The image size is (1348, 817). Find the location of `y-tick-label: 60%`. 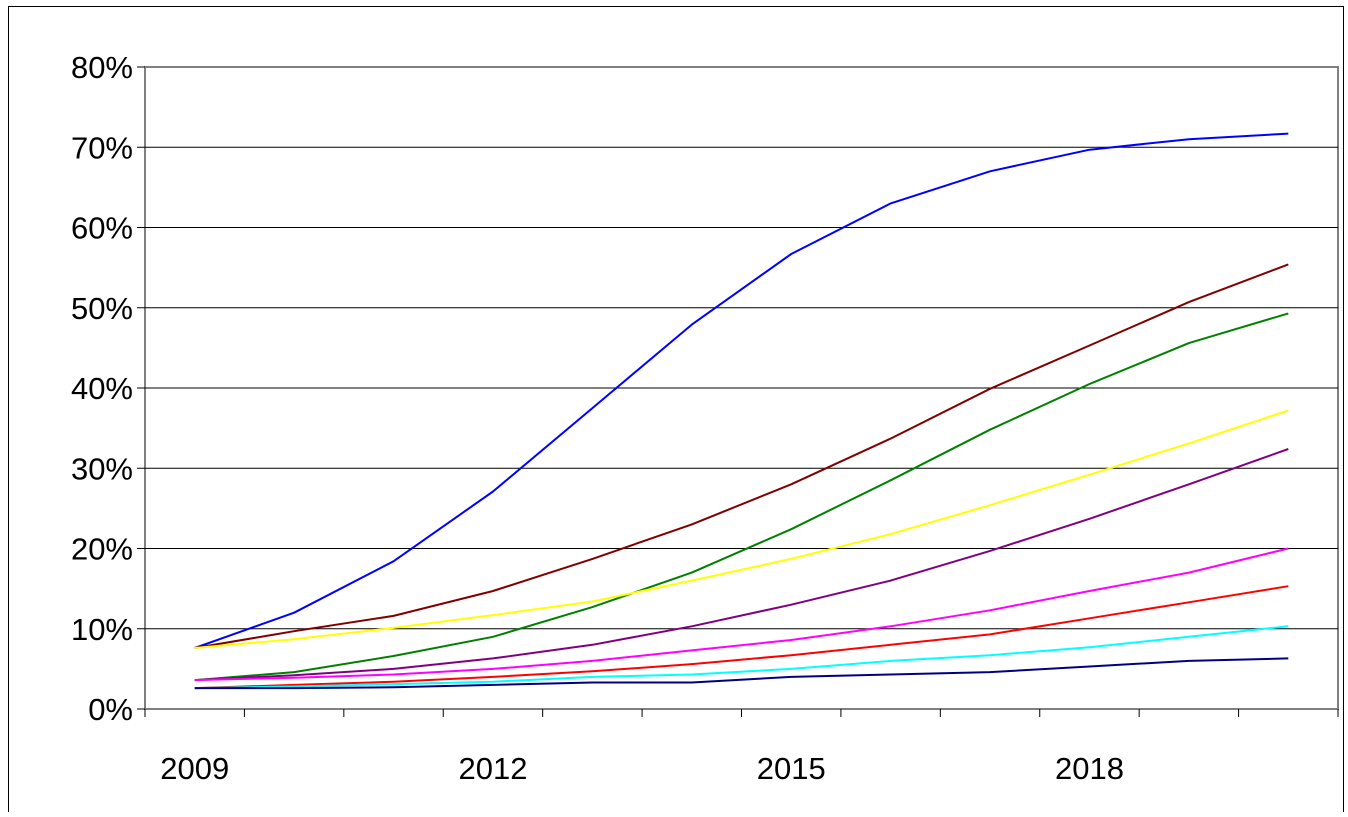

y-tick-label: 60% is located at coordinates (102, 228).